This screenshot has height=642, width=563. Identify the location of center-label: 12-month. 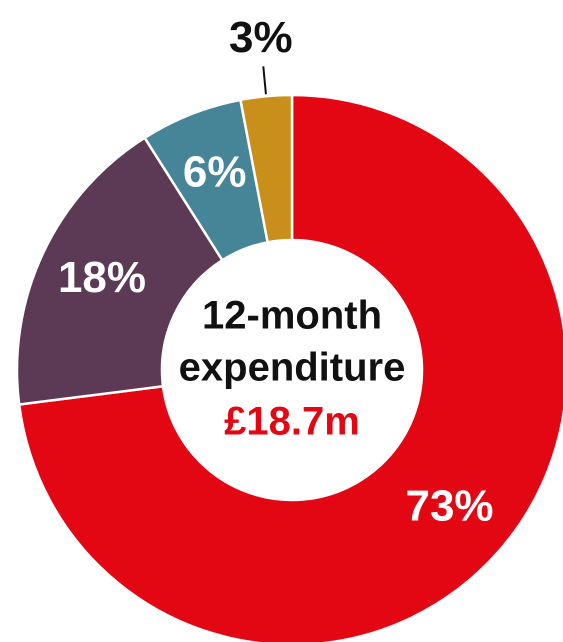
(292, 316).